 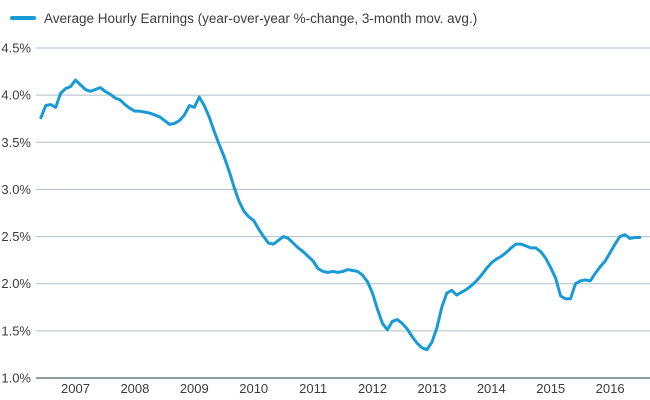 What do you see at coordinates (16, 48) in the screenshot?
I see `y-tick-label: 4.5%` at bounding box center [16, 48].